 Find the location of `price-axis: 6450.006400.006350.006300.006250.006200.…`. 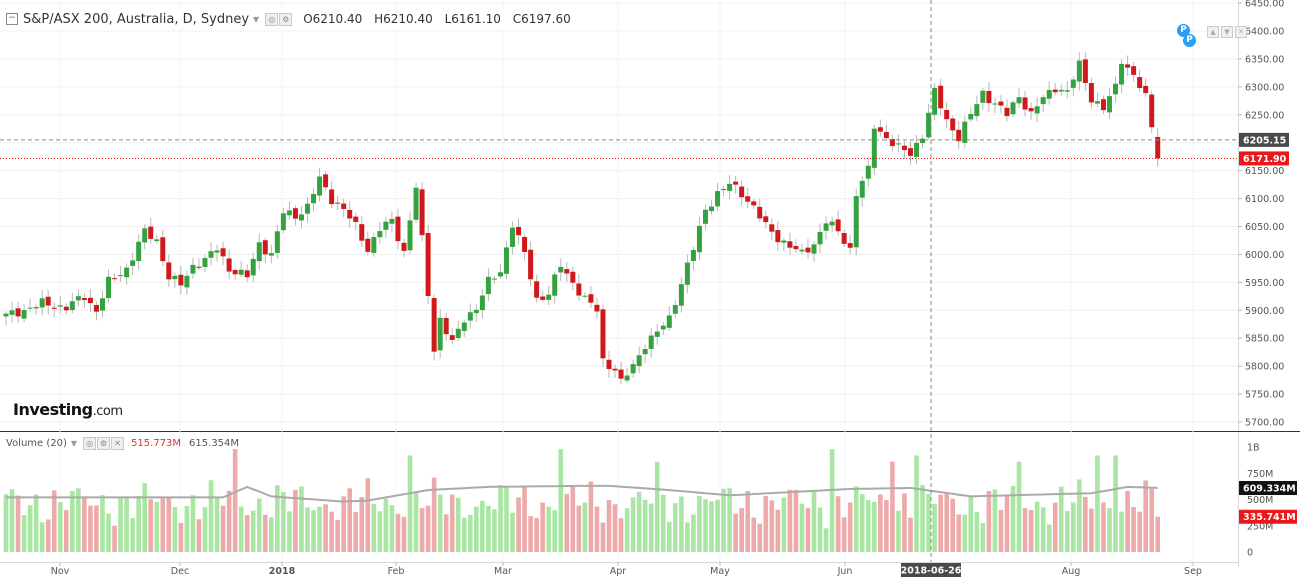

price-axis: 6450.006400.006350.006300.006250.006200.… is located at coordinates (1261, 214).